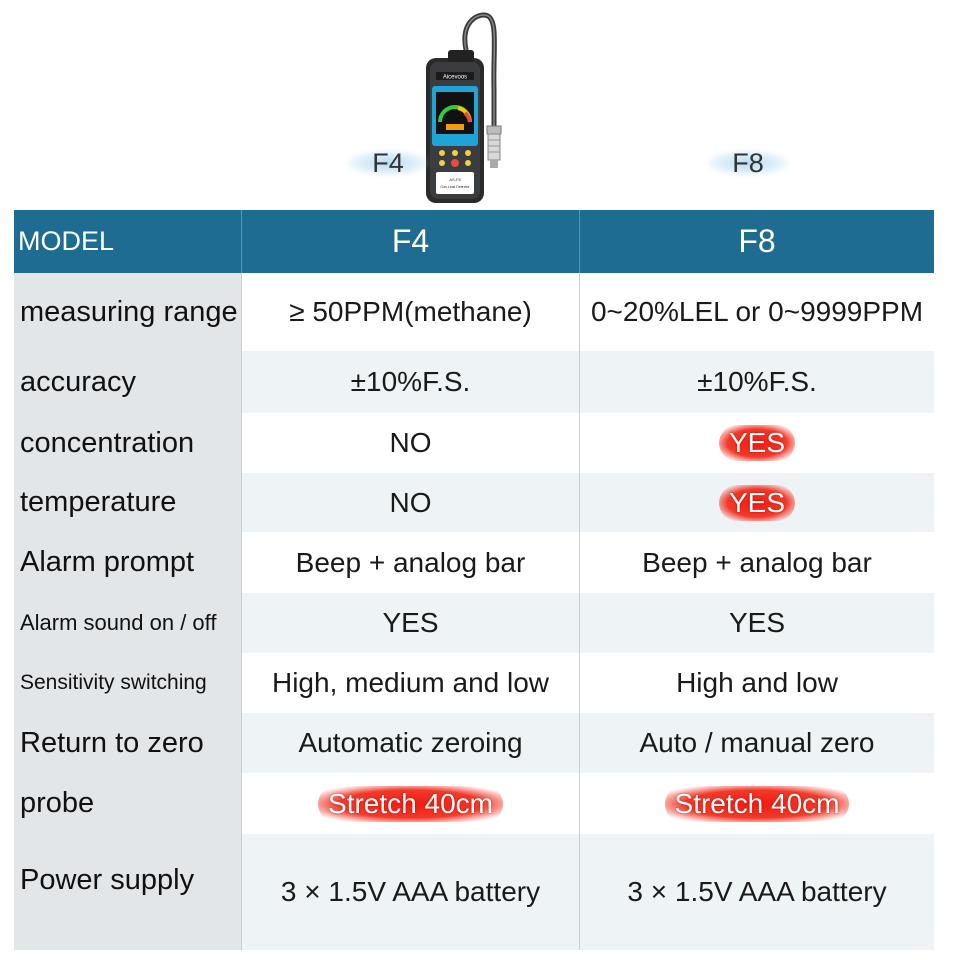  Describe the element at coordinates (66, 241) in the screenshot. I see `header-model-label: MODEL` at that location.